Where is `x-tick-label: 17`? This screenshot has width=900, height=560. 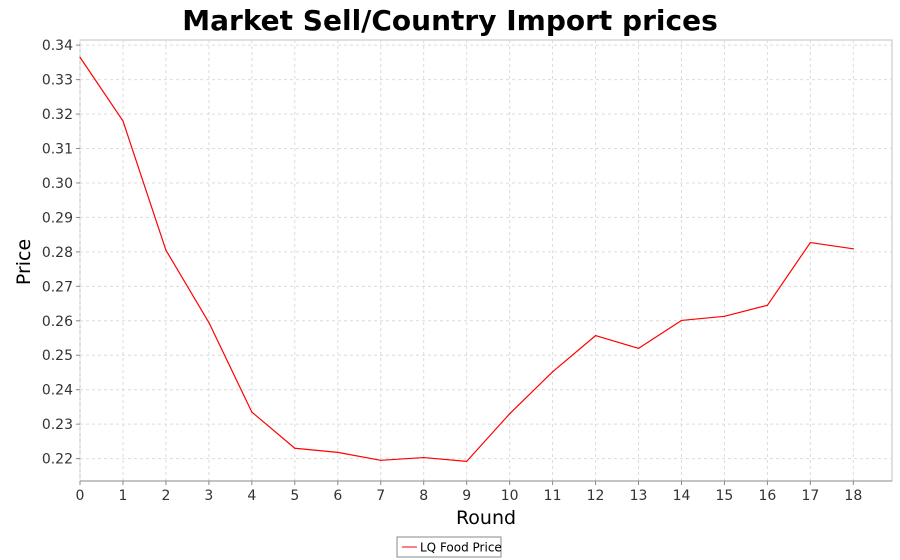 x-tick-label: 17 is located at coordinates (810, 496).